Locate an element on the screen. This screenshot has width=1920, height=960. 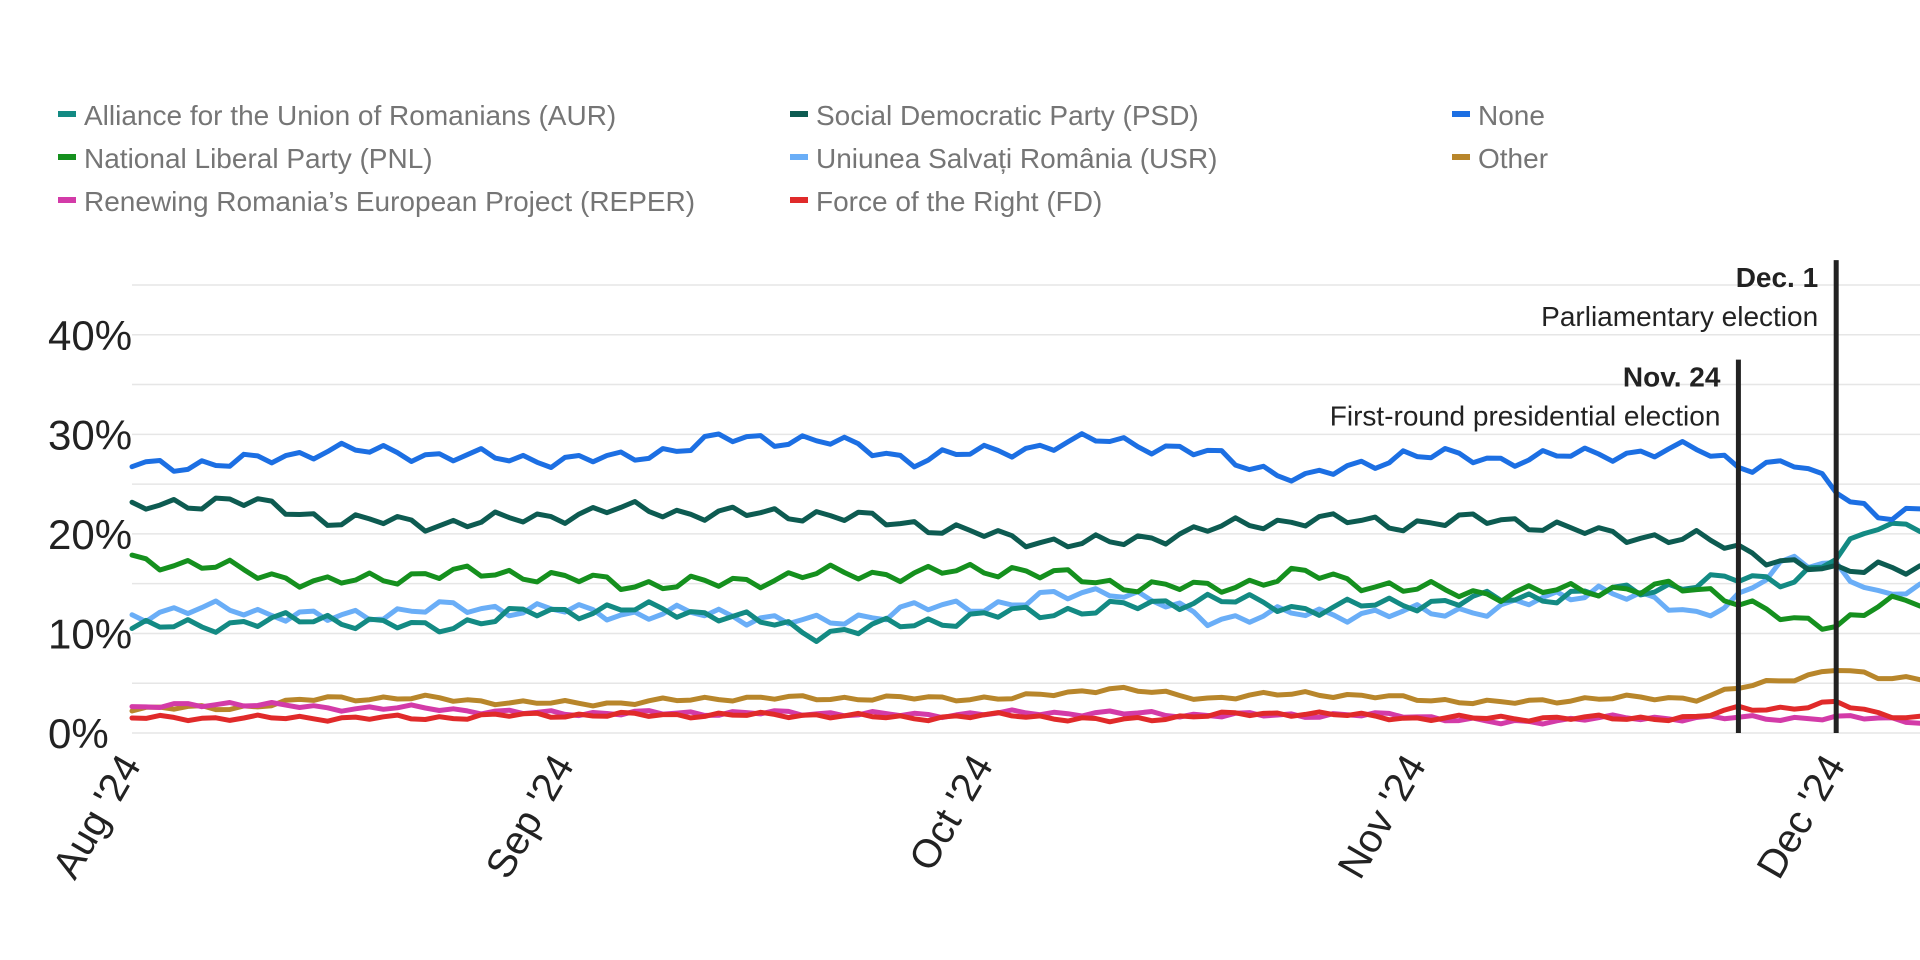
legend-label: National Liberal Party (PNL) is located at coordinates (258, 158).